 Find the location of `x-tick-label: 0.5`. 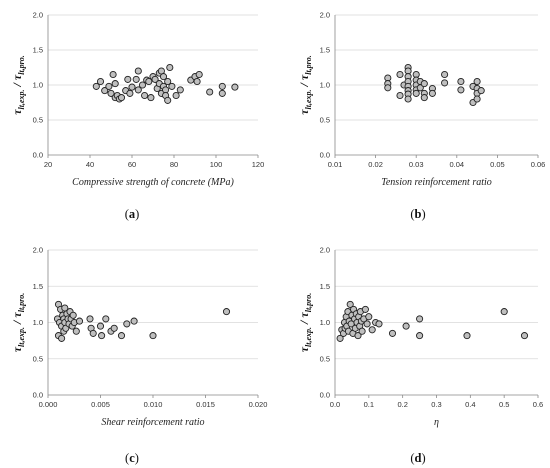

x-tick-label: 0.5 is located at coordinates (504, 404).